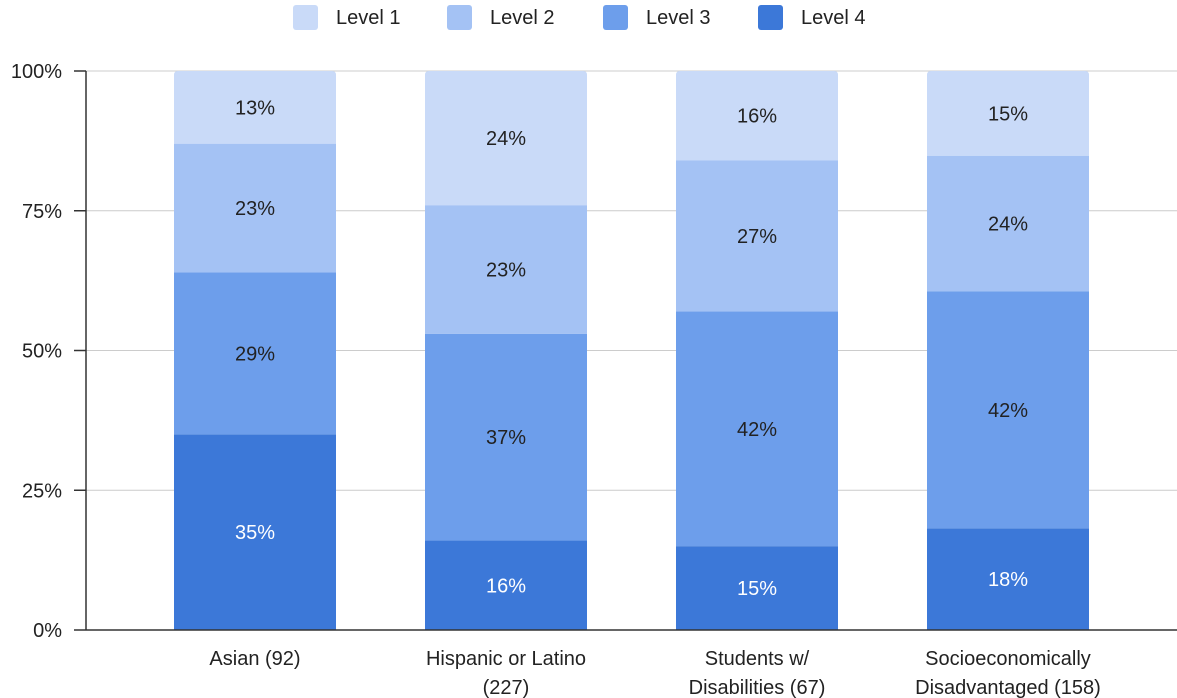 The height and width of the screenshot is (698, 1177). I want to click on bar-group-socioeconomically-disadvantaged-158: 18% 42% 24% 15%, so click(1008, 350).